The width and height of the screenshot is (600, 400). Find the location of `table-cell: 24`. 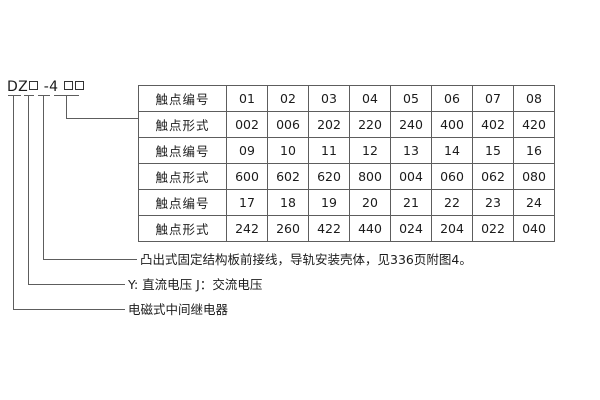

table-cell: 24 is located at coordinates (534, 202).